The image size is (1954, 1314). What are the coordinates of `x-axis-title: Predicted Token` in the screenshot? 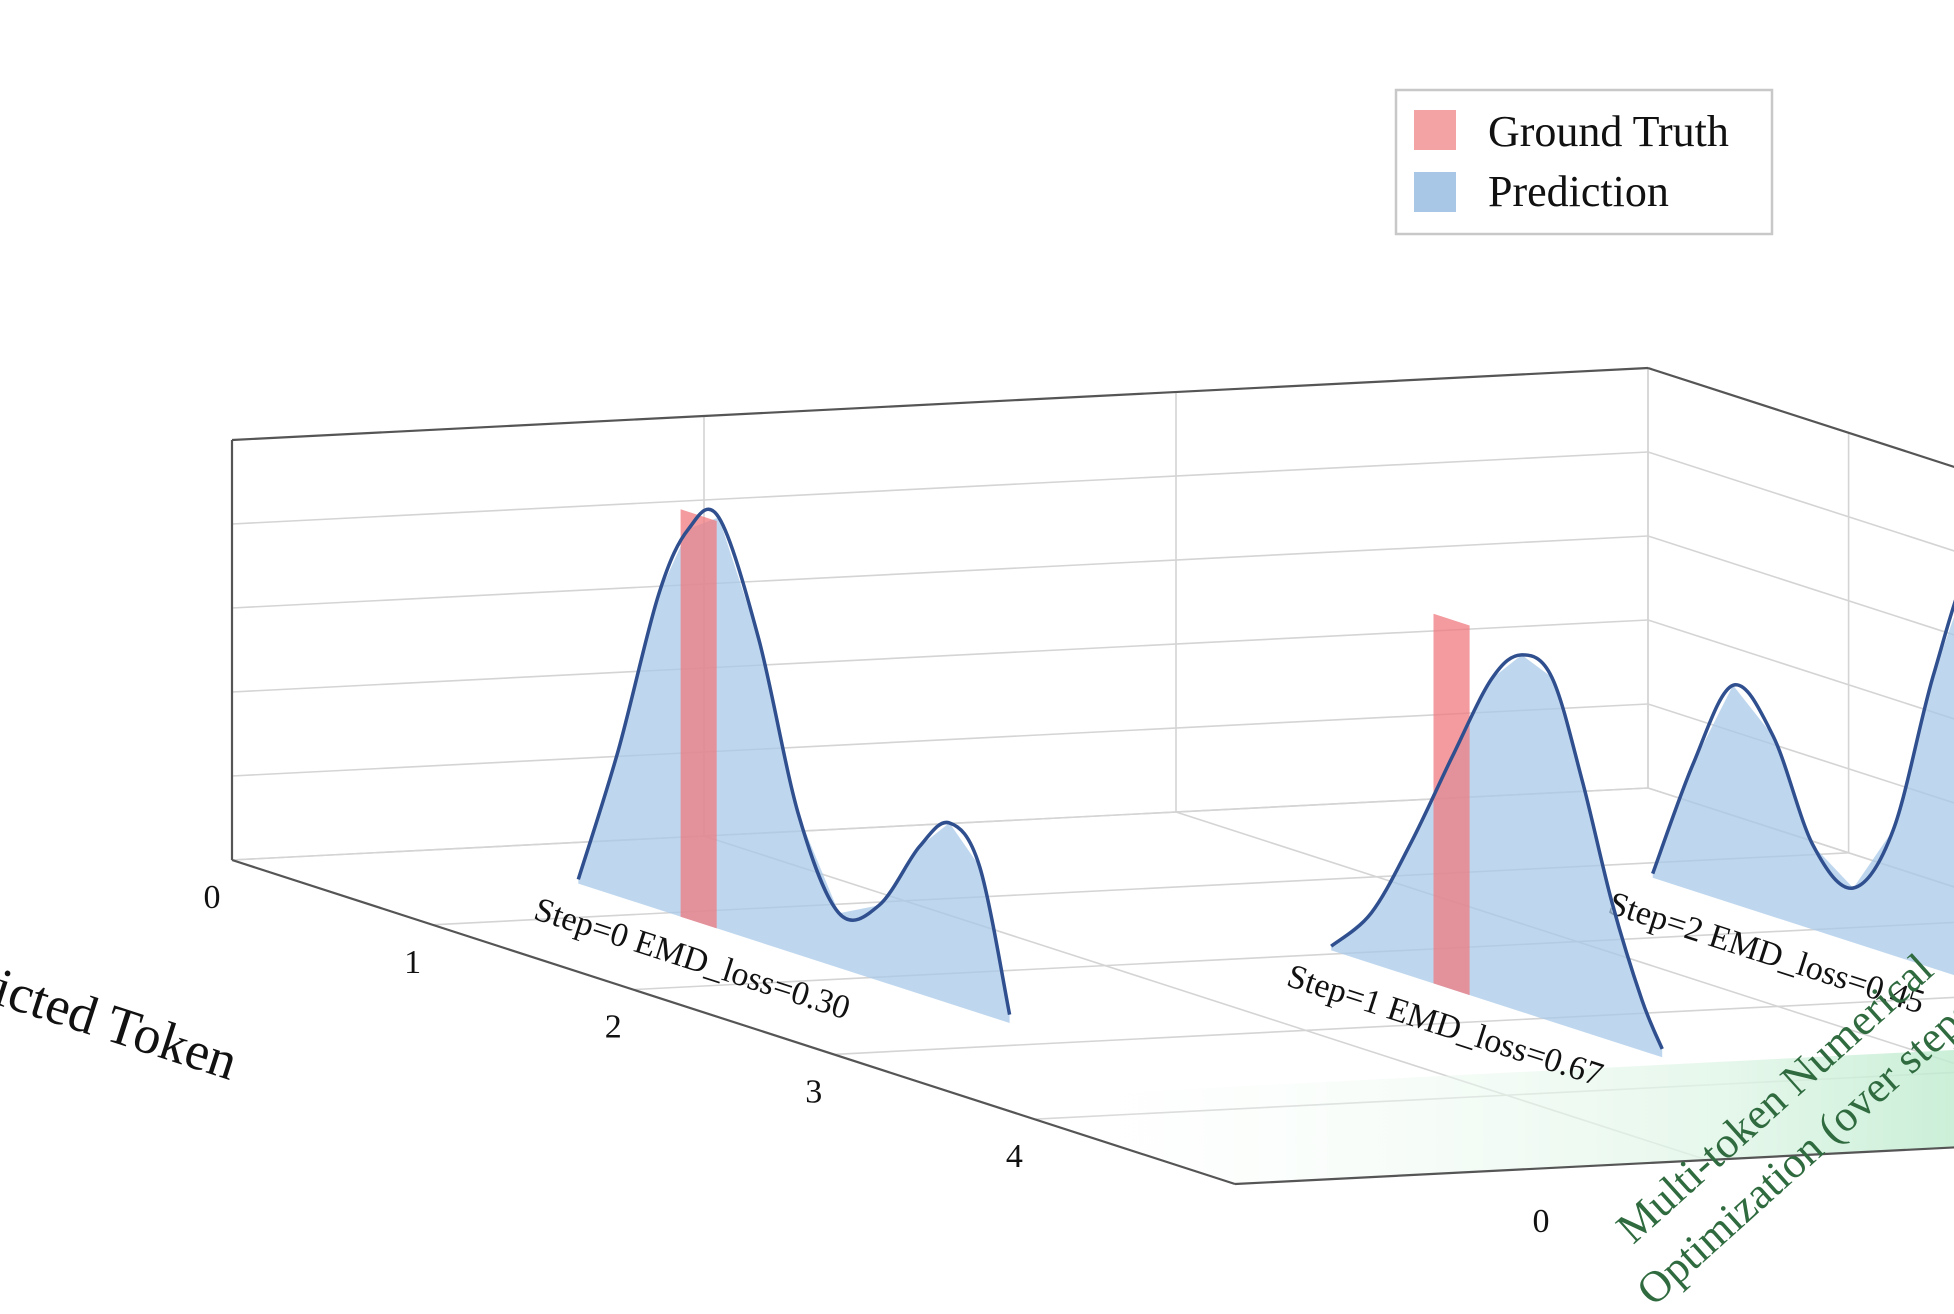 It's located at (122, 1008).